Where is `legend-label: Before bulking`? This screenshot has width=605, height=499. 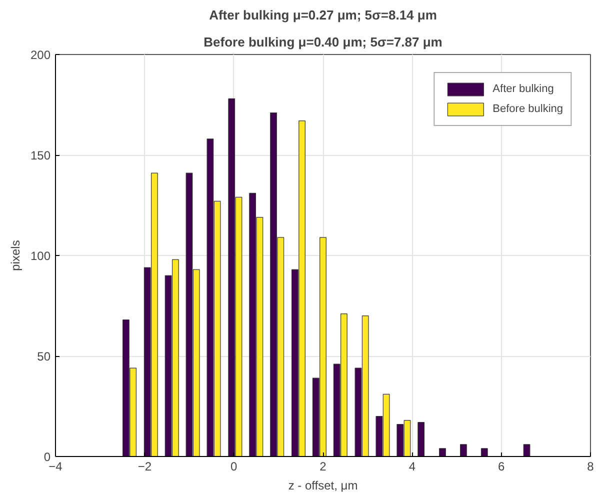
legend-label: Before bulking is located at coordinates (527, 109).